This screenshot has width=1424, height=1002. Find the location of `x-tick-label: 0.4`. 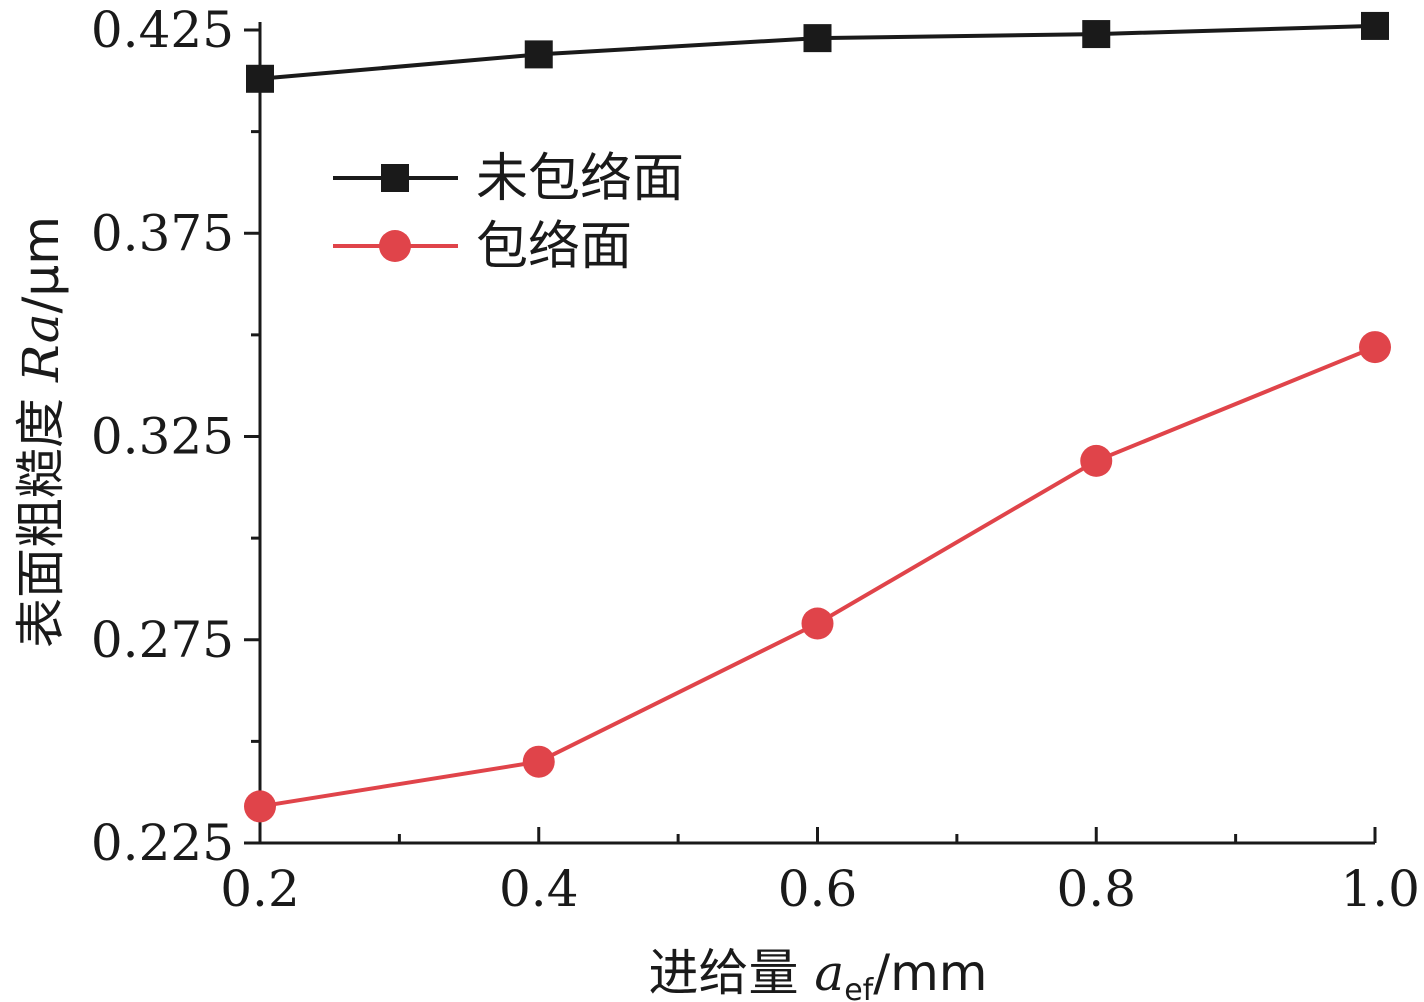

x-tick-label: 0.4 is located at coordinates (539, 889).